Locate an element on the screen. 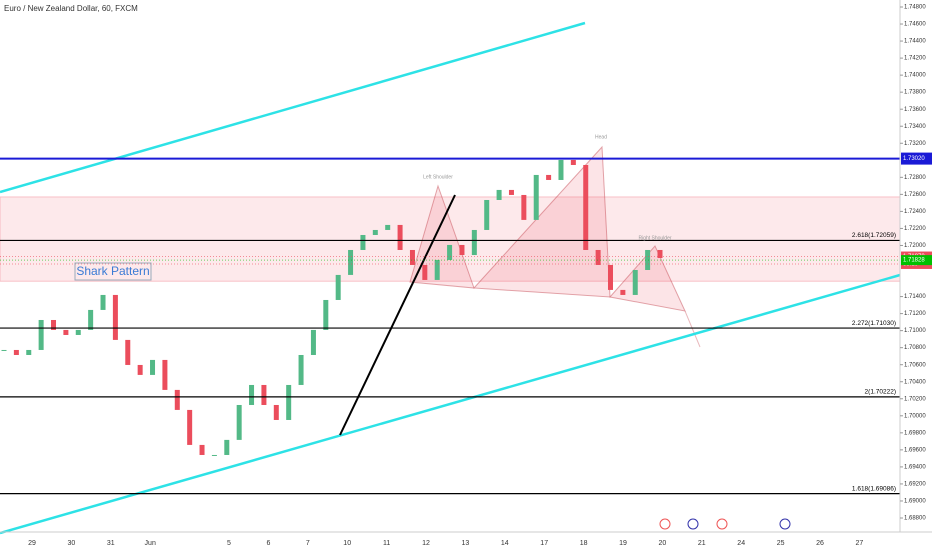 The height and width of the screenshot is (550, 932). pattern-label: Left Shoulder is located at coordinates (438, 177).